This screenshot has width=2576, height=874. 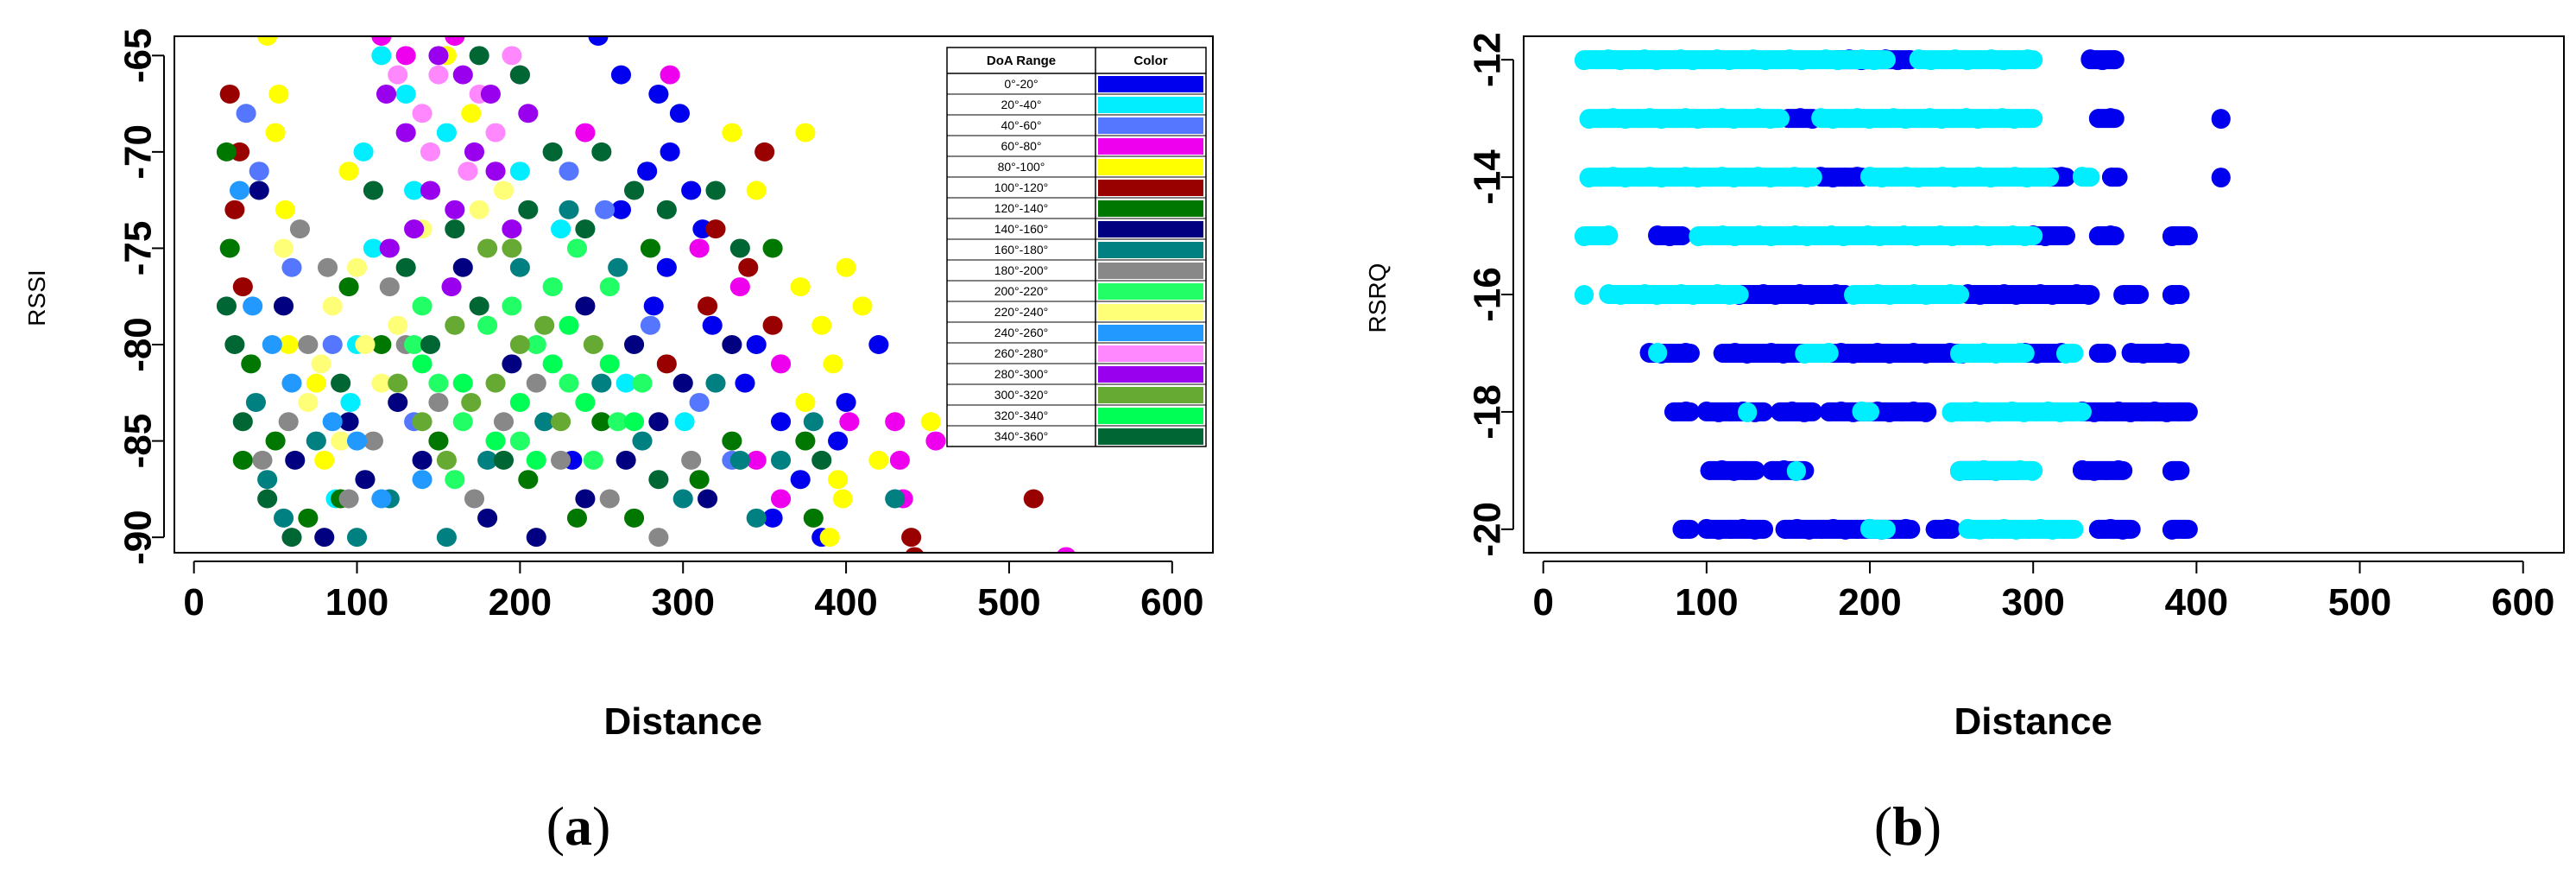 I want to click on y-axis-label: RSRQ, so click(x=1377, y=298).